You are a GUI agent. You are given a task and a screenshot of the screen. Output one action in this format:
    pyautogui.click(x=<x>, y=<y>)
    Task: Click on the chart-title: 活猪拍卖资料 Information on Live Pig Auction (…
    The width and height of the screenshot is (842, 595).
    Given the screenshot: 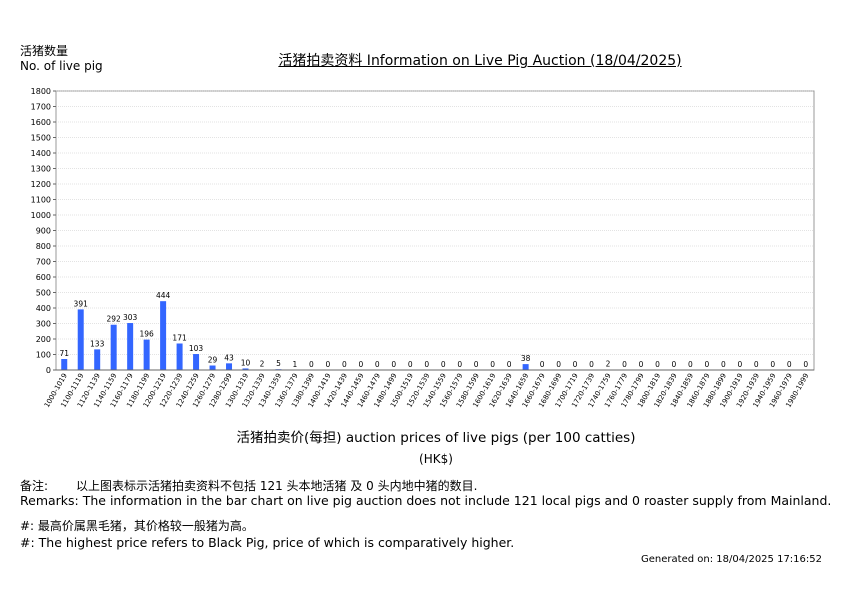 What is the action you would take?
    pyautogui.click(x=480, y=61)
    